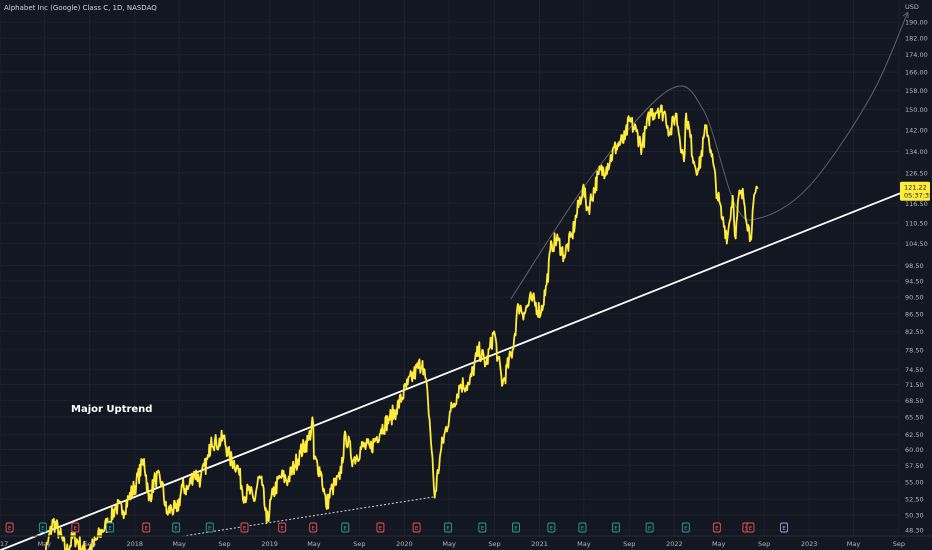 This screenshot has height=550, width=932. Describe the element at coordinates (916, 38) in the screenshot. I see `price-tick-label: 182.00` at that location.